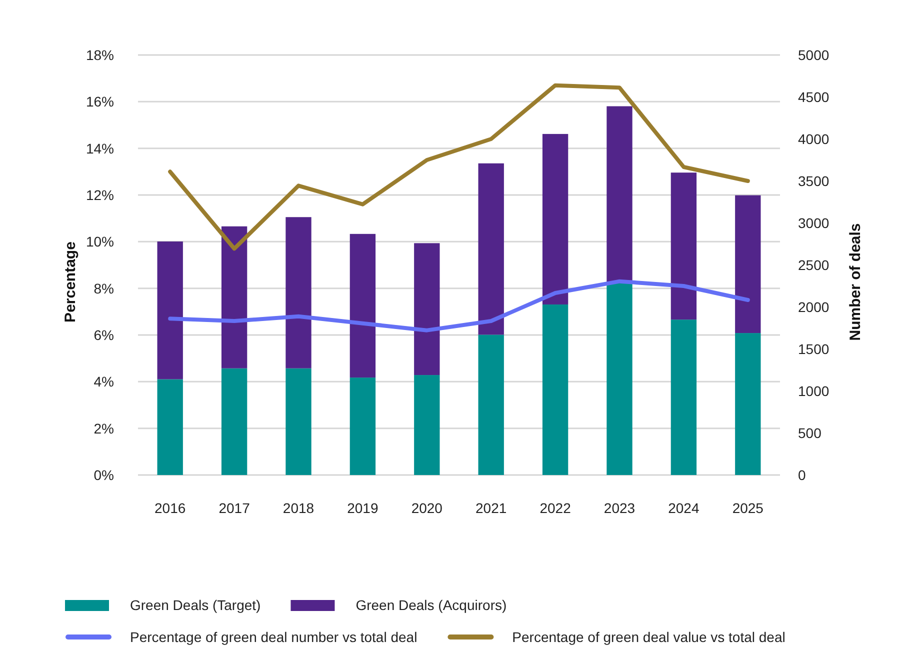 The height and width of the screenshot is (656, 916). Describe the element at coordinates (814, 139) in the screenshot. I see `y2-tick-label: 4000` at that location.